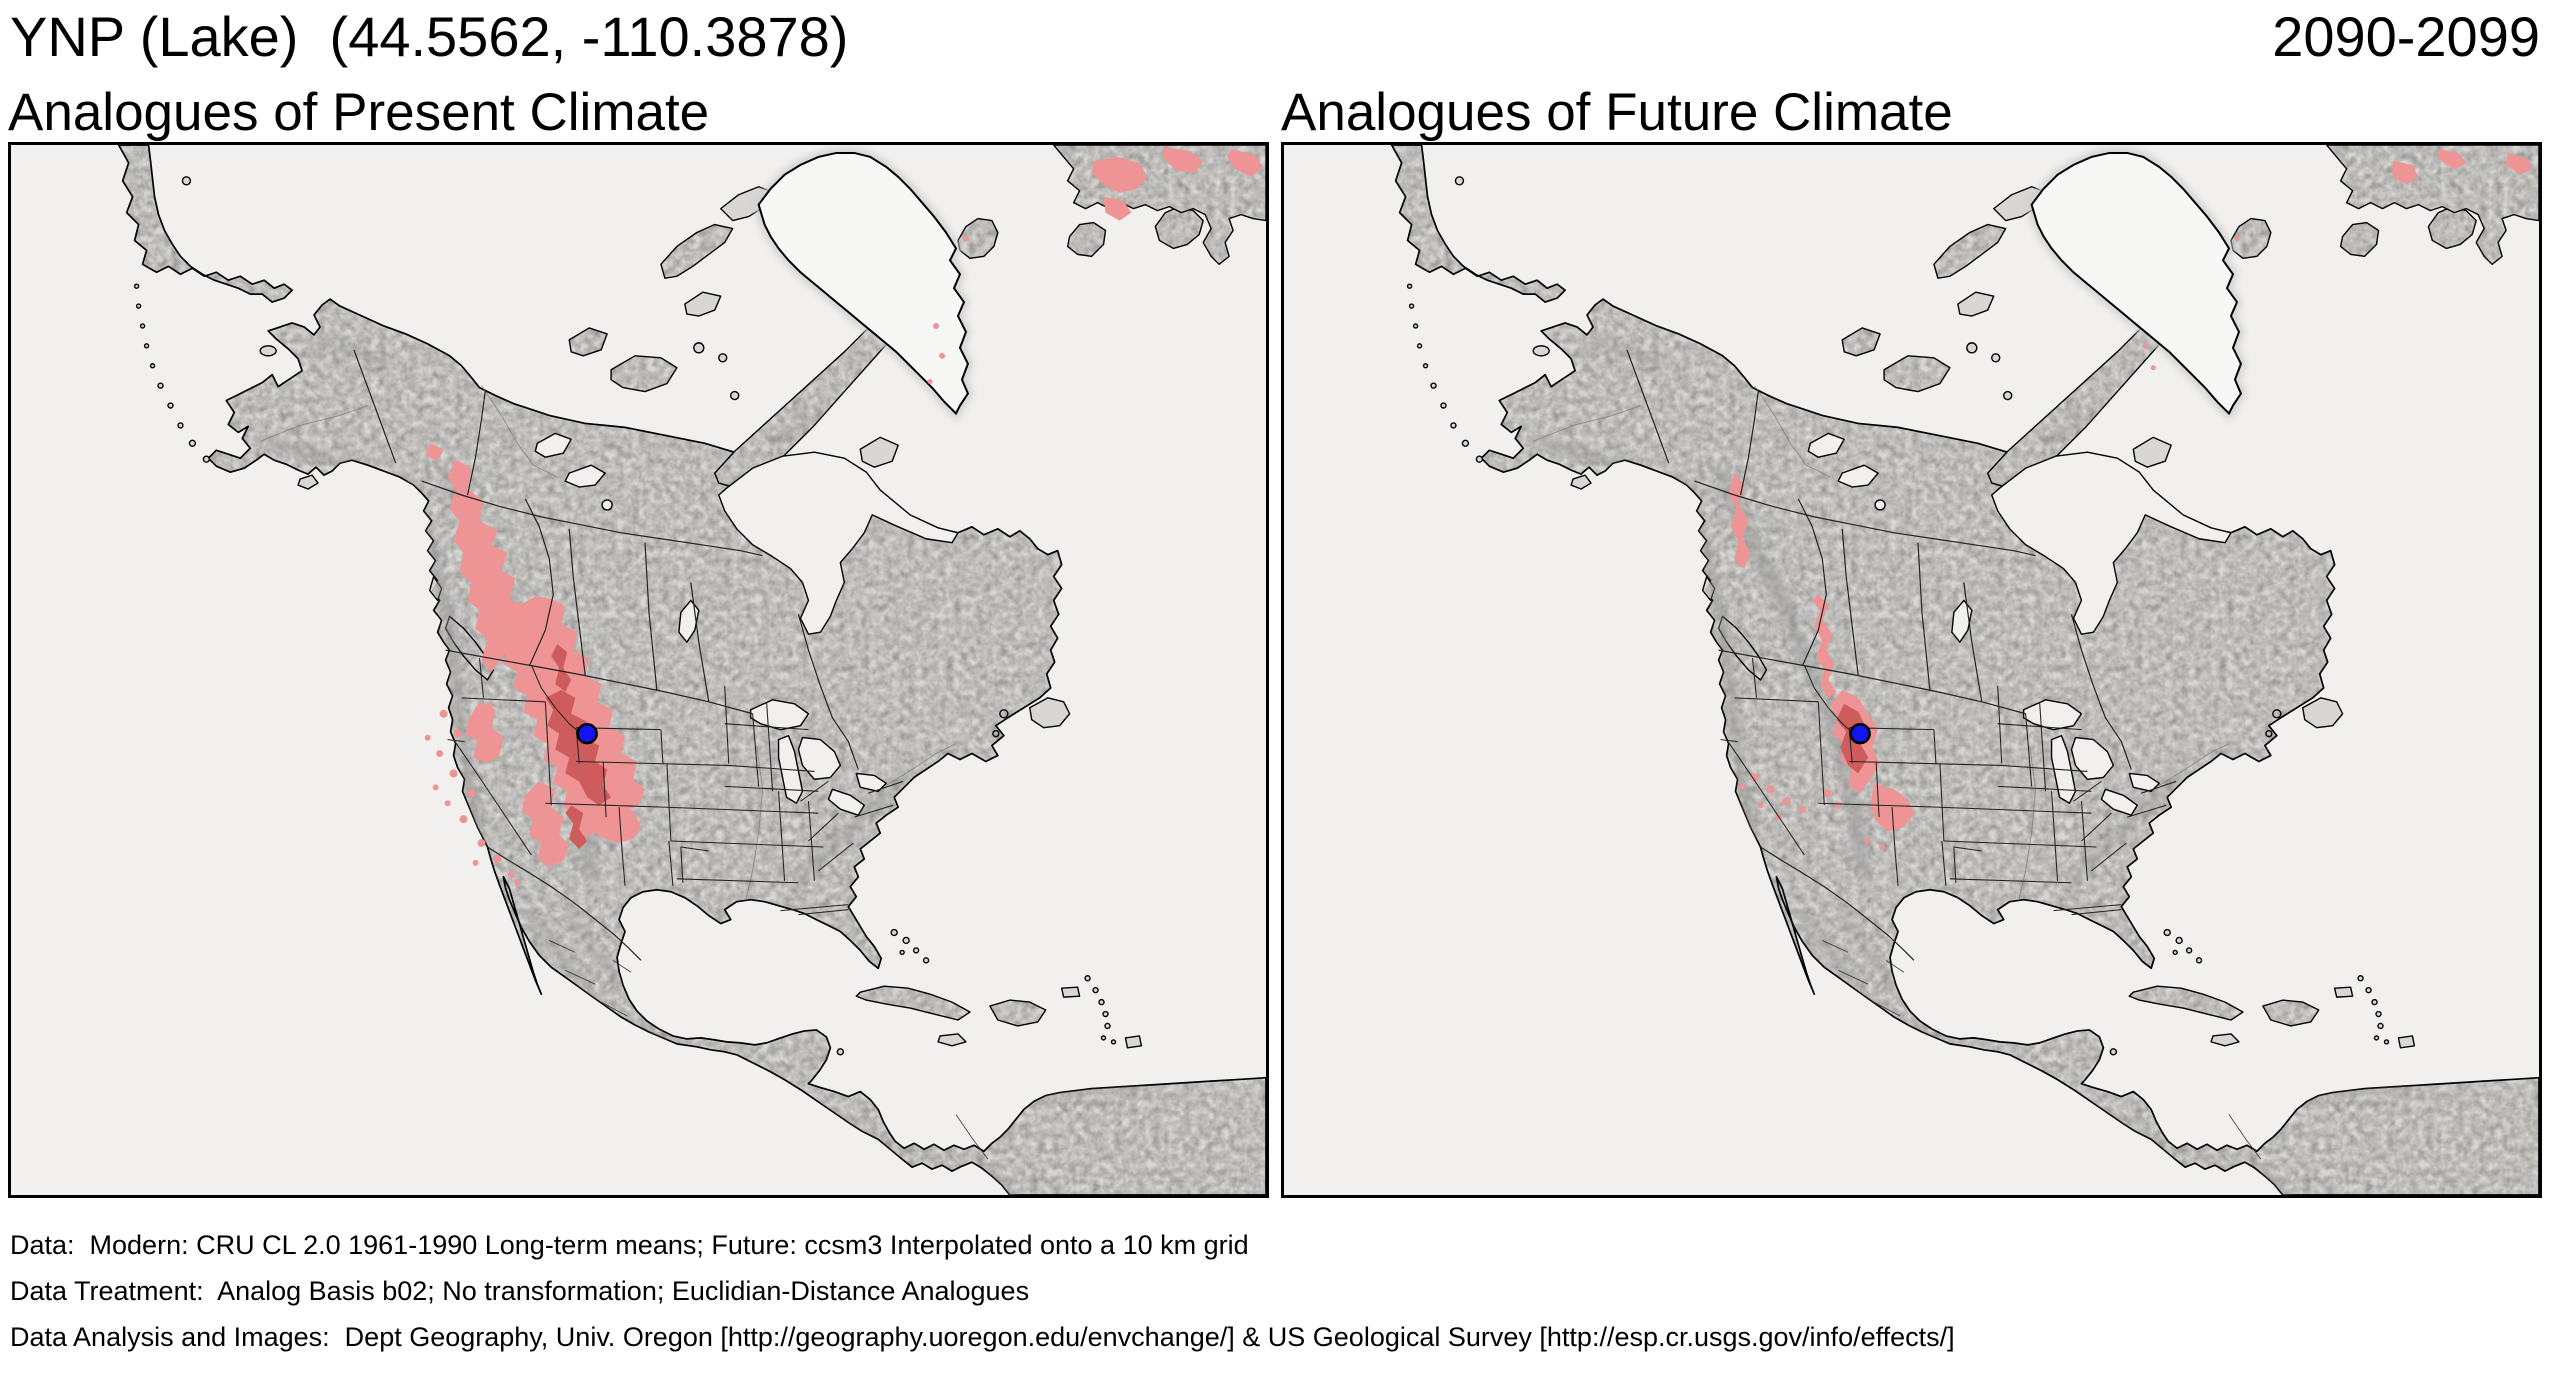  I want to click on period-label: 2090-2099, so click(2406, 36).